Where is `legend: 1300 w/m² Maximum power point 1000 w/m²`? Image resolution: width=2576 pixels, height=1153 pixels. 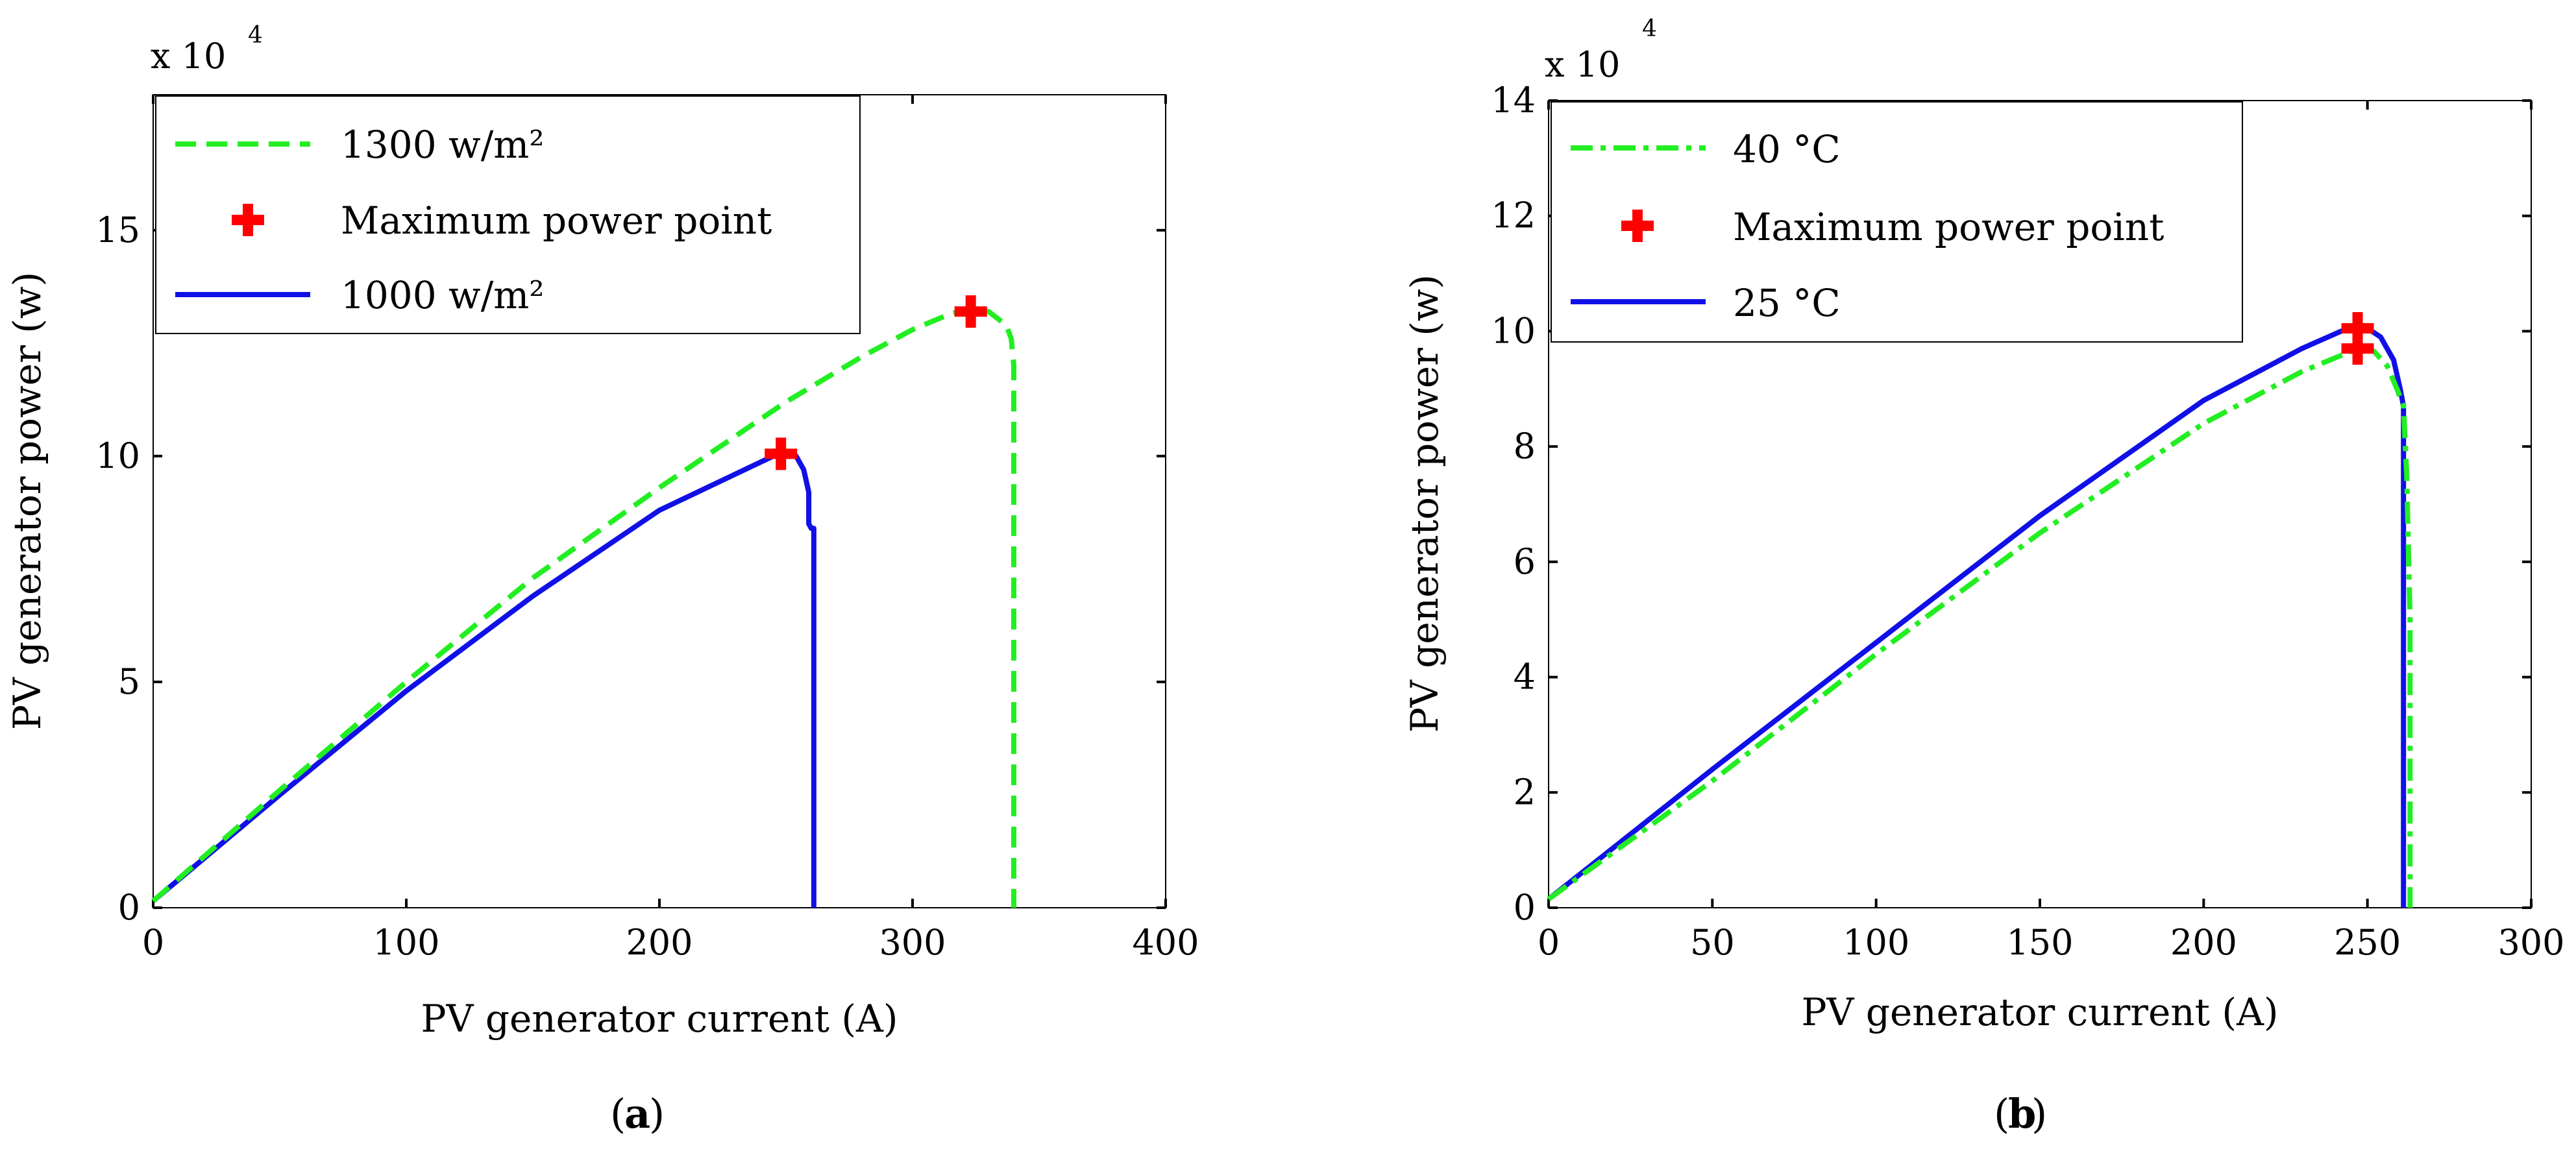 legend: 1300 w/m² Maximum power point 1000 w/m² is located at coordinates (508, 214).